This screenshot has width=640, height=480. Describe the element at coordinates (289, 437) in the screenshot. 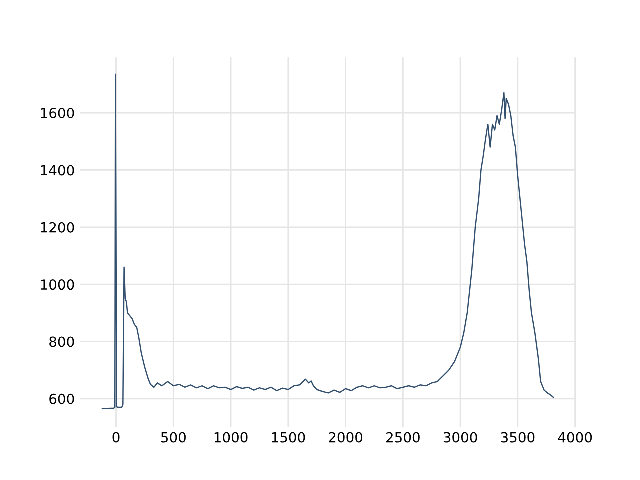

I see `x-tick-label: 1500` at that location.